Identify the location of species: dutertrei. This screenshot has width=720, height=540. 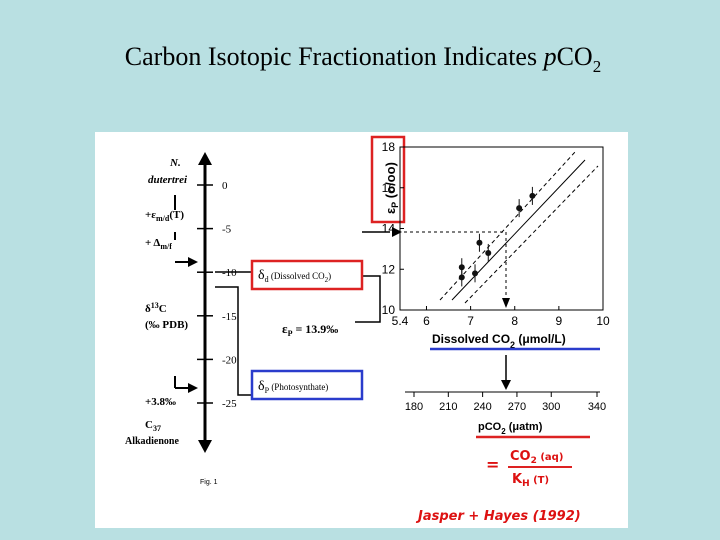
(168, 180).